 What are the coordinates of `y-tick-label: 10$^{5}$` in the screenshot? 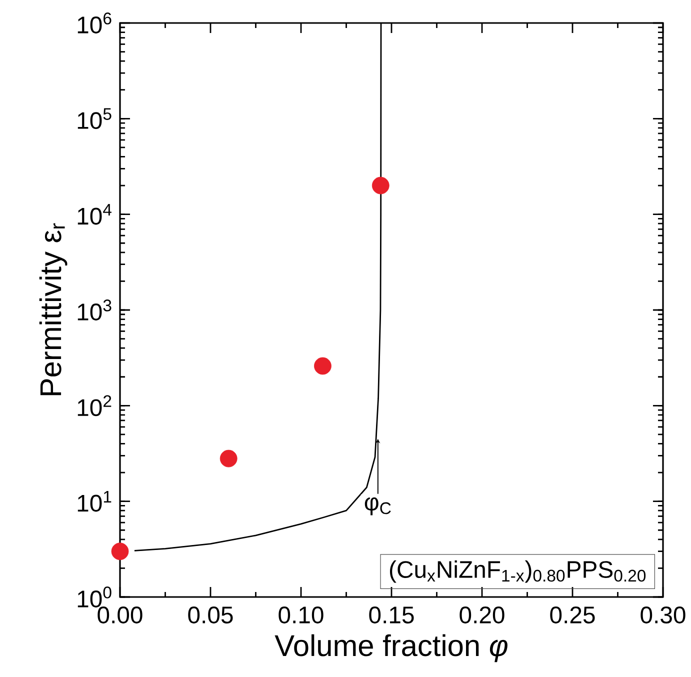 It's located at (95, 119).